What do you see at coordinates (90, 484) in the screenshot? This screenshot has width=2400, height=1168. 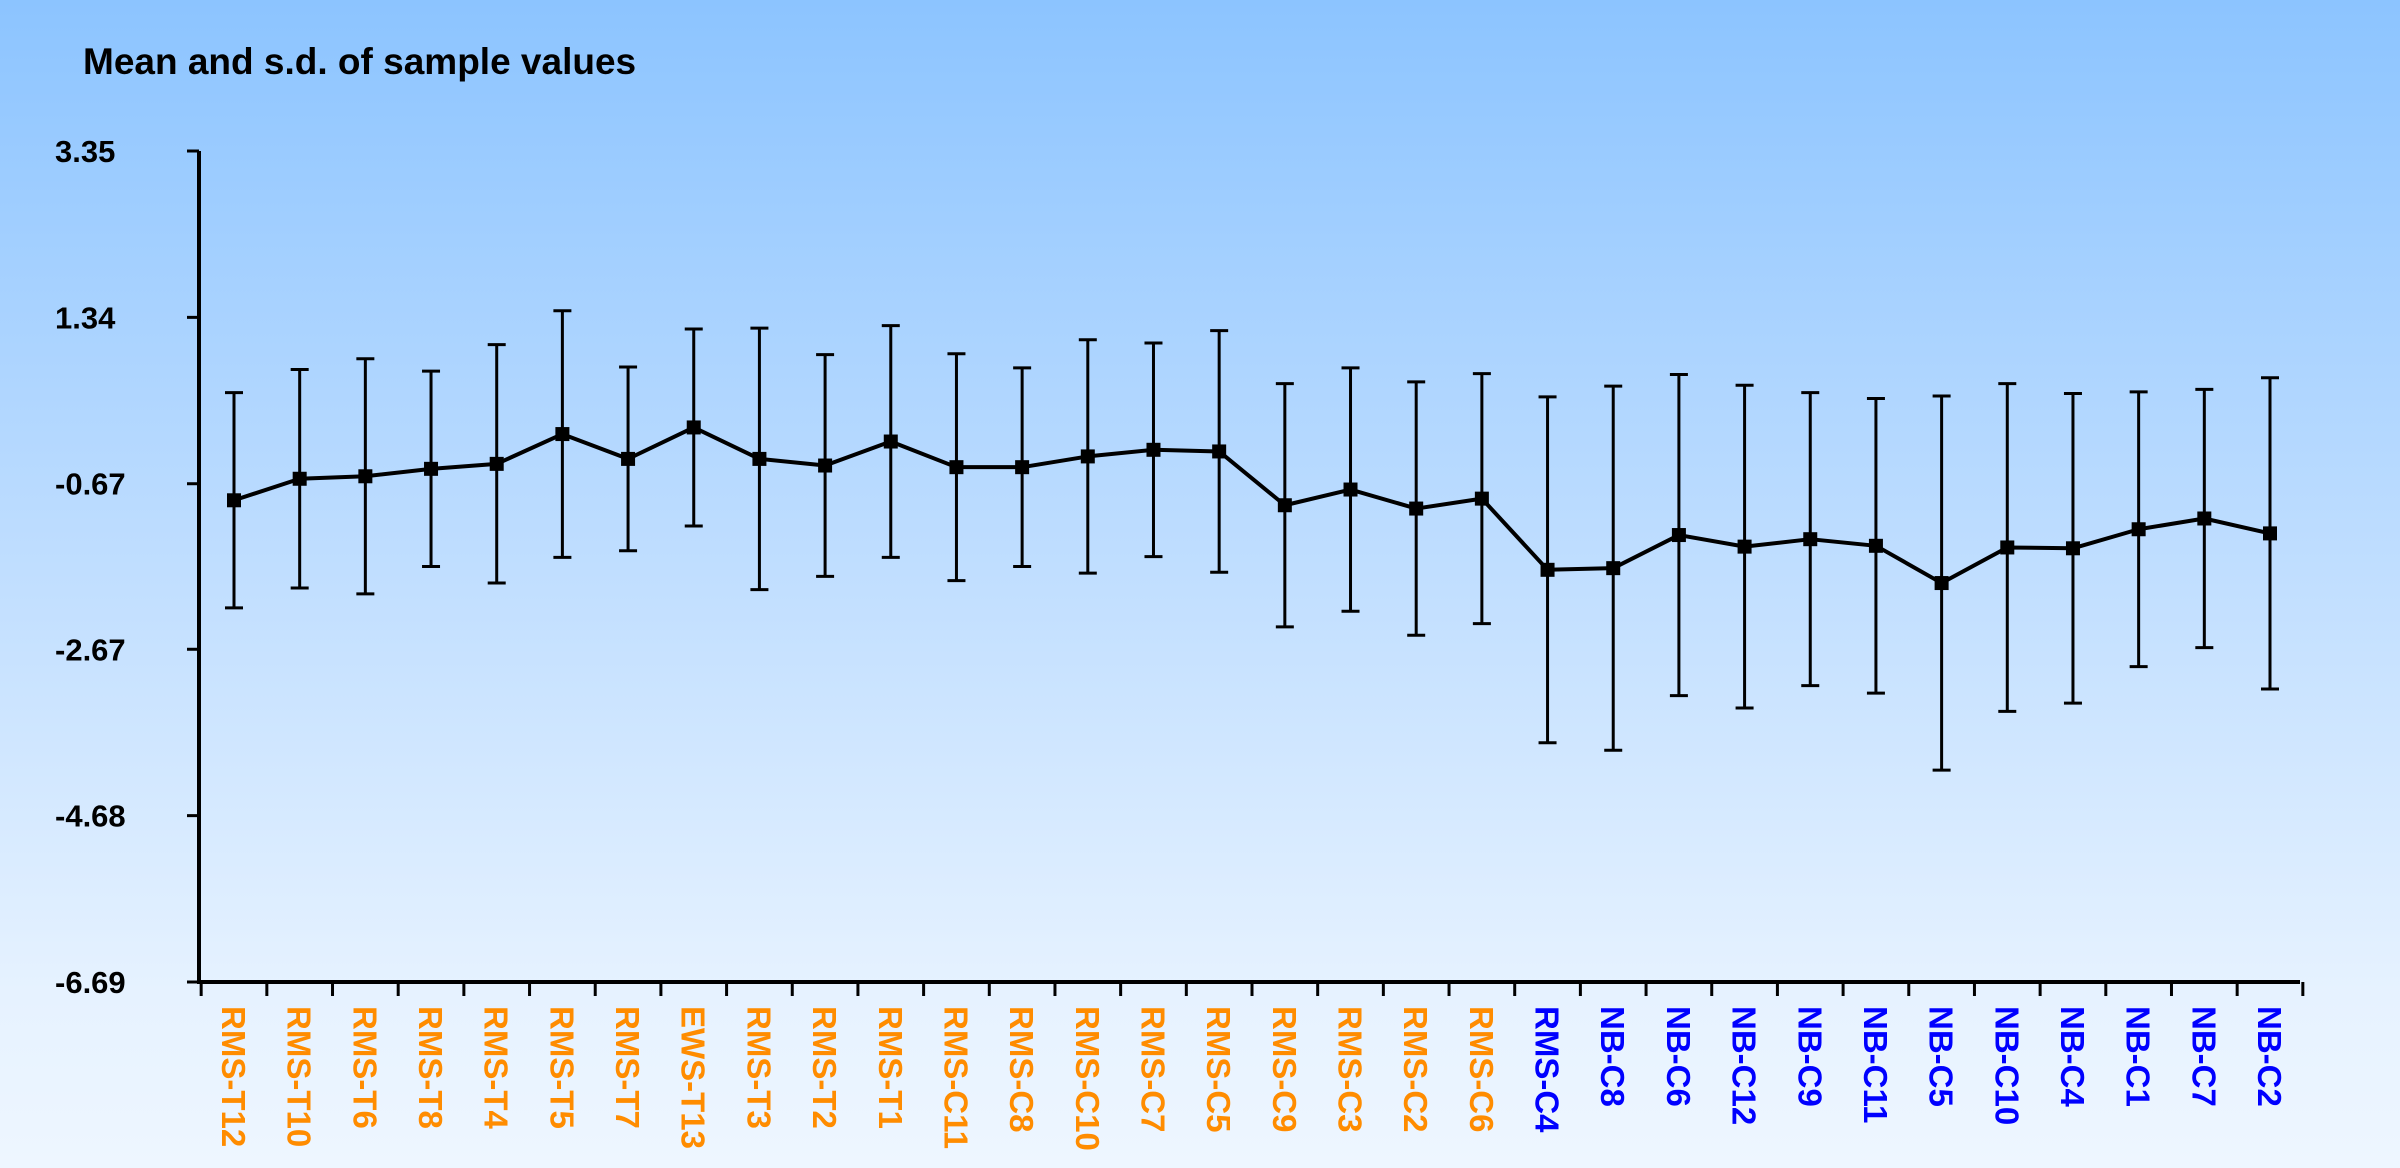 I see `y-tick-label: -0.67` at bounding box center [90, 484].